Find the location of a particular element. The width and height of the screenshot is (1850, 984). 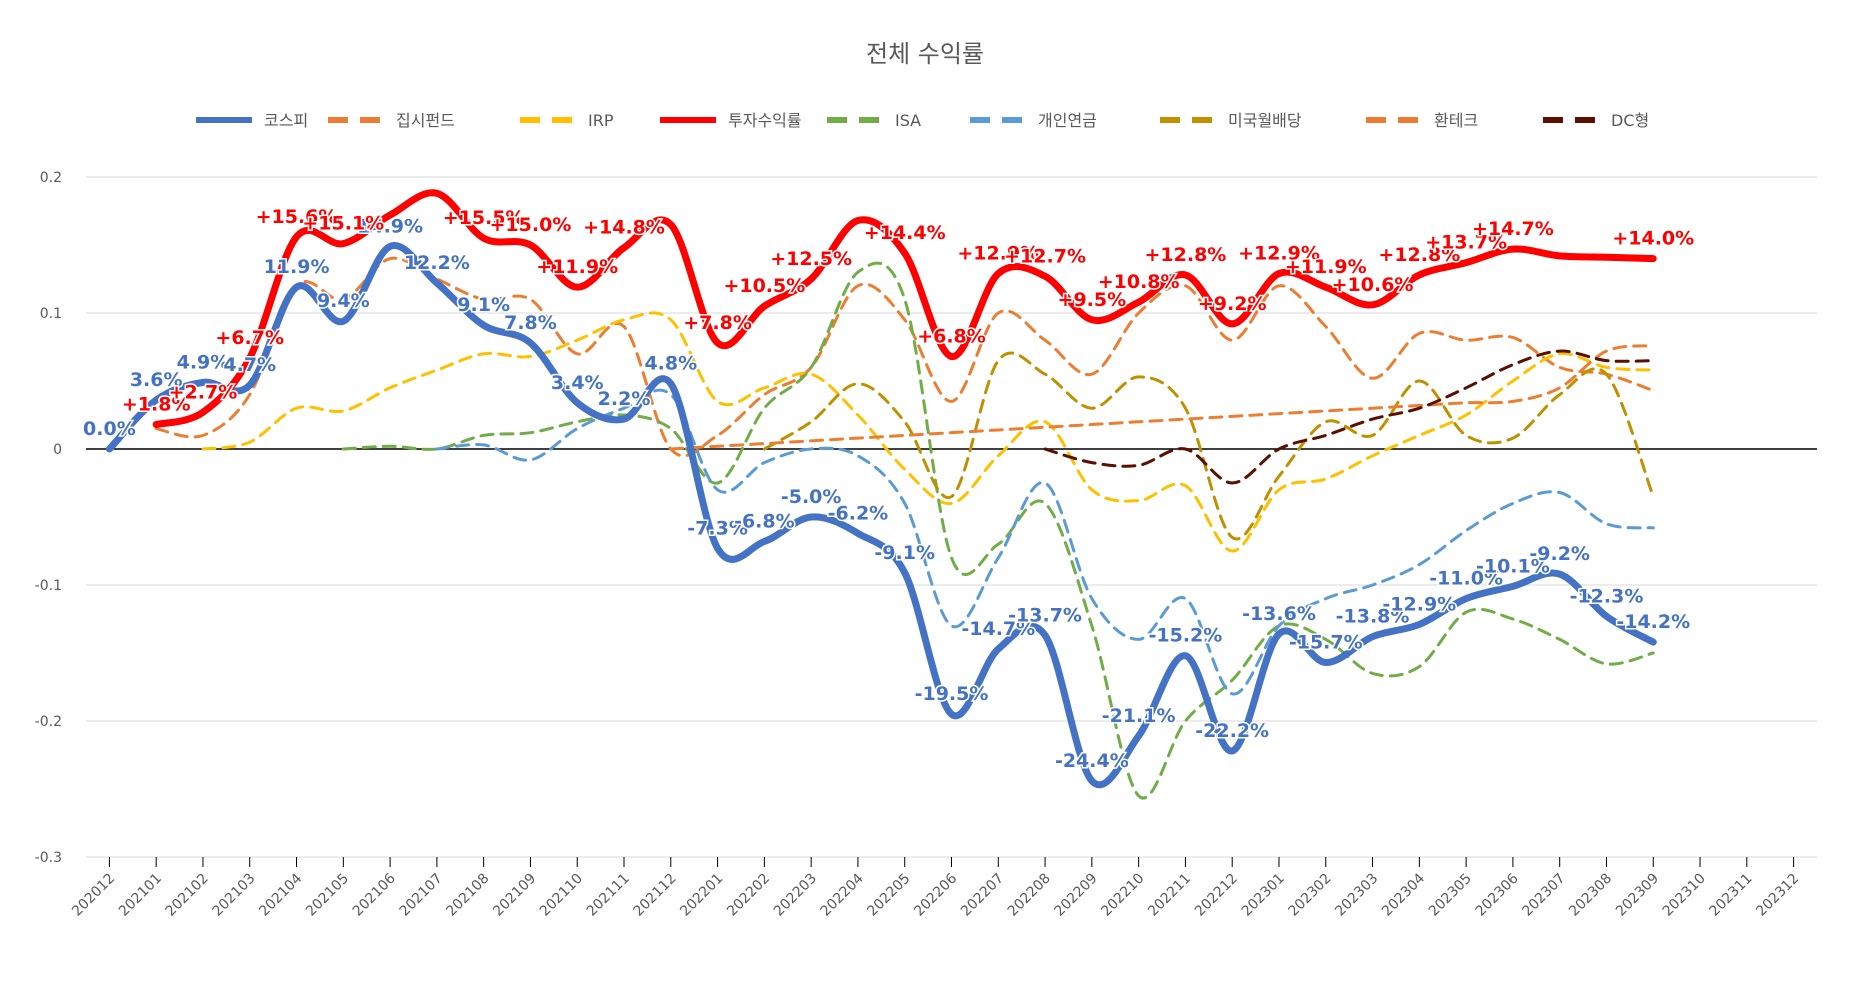

y-tick-label: 0 is located at coordinates (57, 450).